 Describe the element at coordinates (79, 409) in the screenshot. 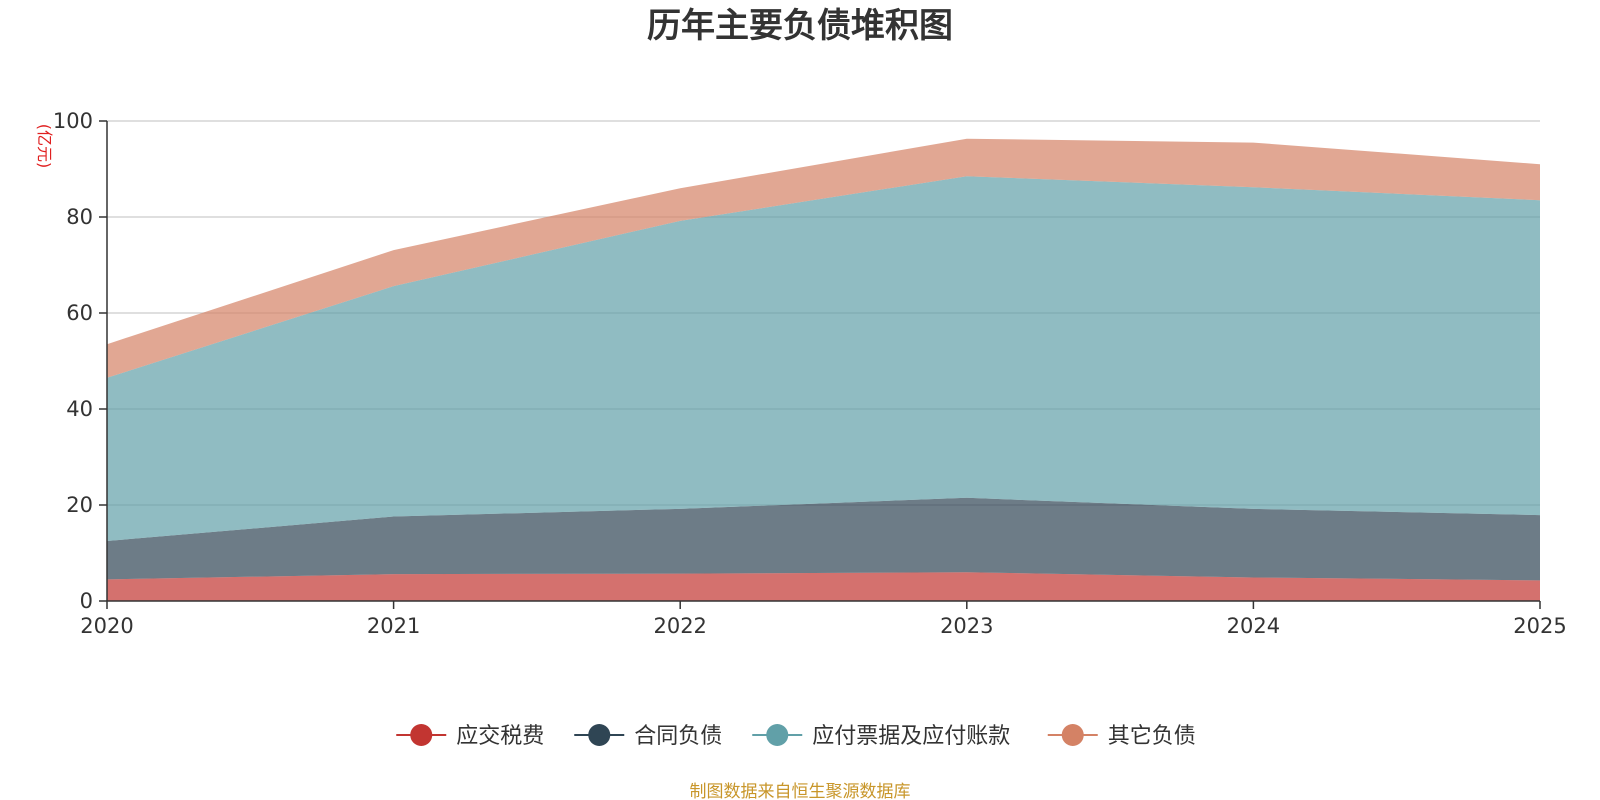

I see `y-tick-label: 40` at that location.